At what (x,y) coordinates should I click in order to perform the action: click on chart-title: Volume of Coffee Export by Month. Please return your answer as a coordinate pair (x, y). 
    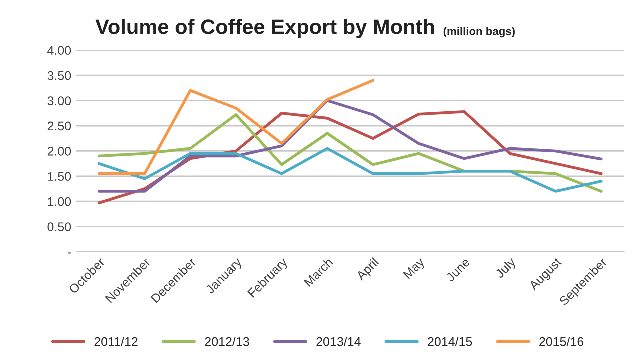
    Looking at the image, I should click on (265, 29).